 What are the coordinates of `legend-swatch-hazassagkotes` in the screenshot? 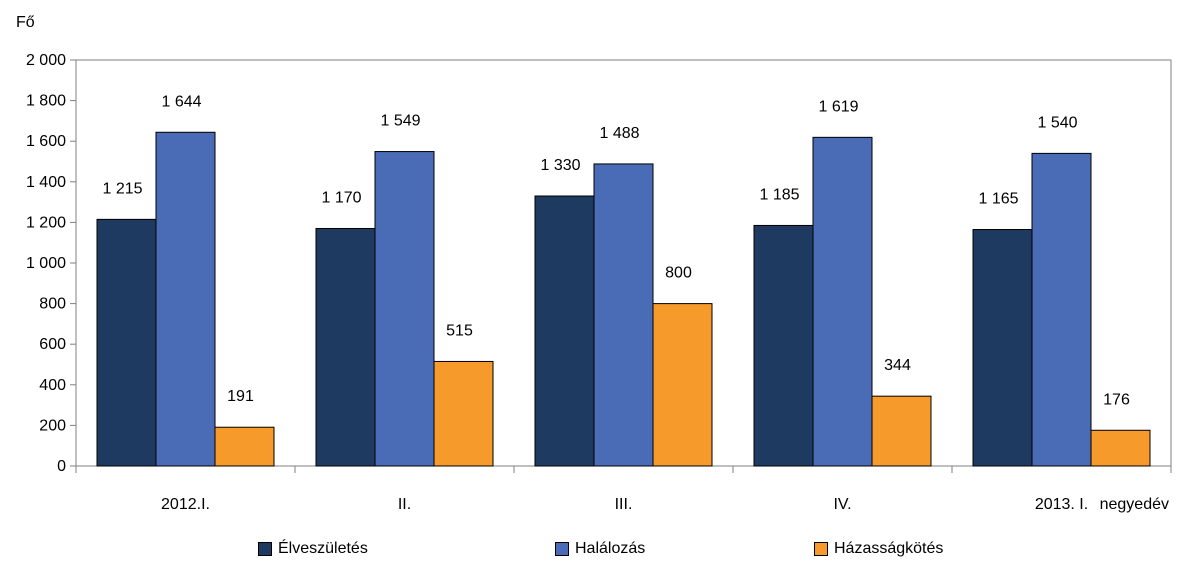 It's located at (821, 549).